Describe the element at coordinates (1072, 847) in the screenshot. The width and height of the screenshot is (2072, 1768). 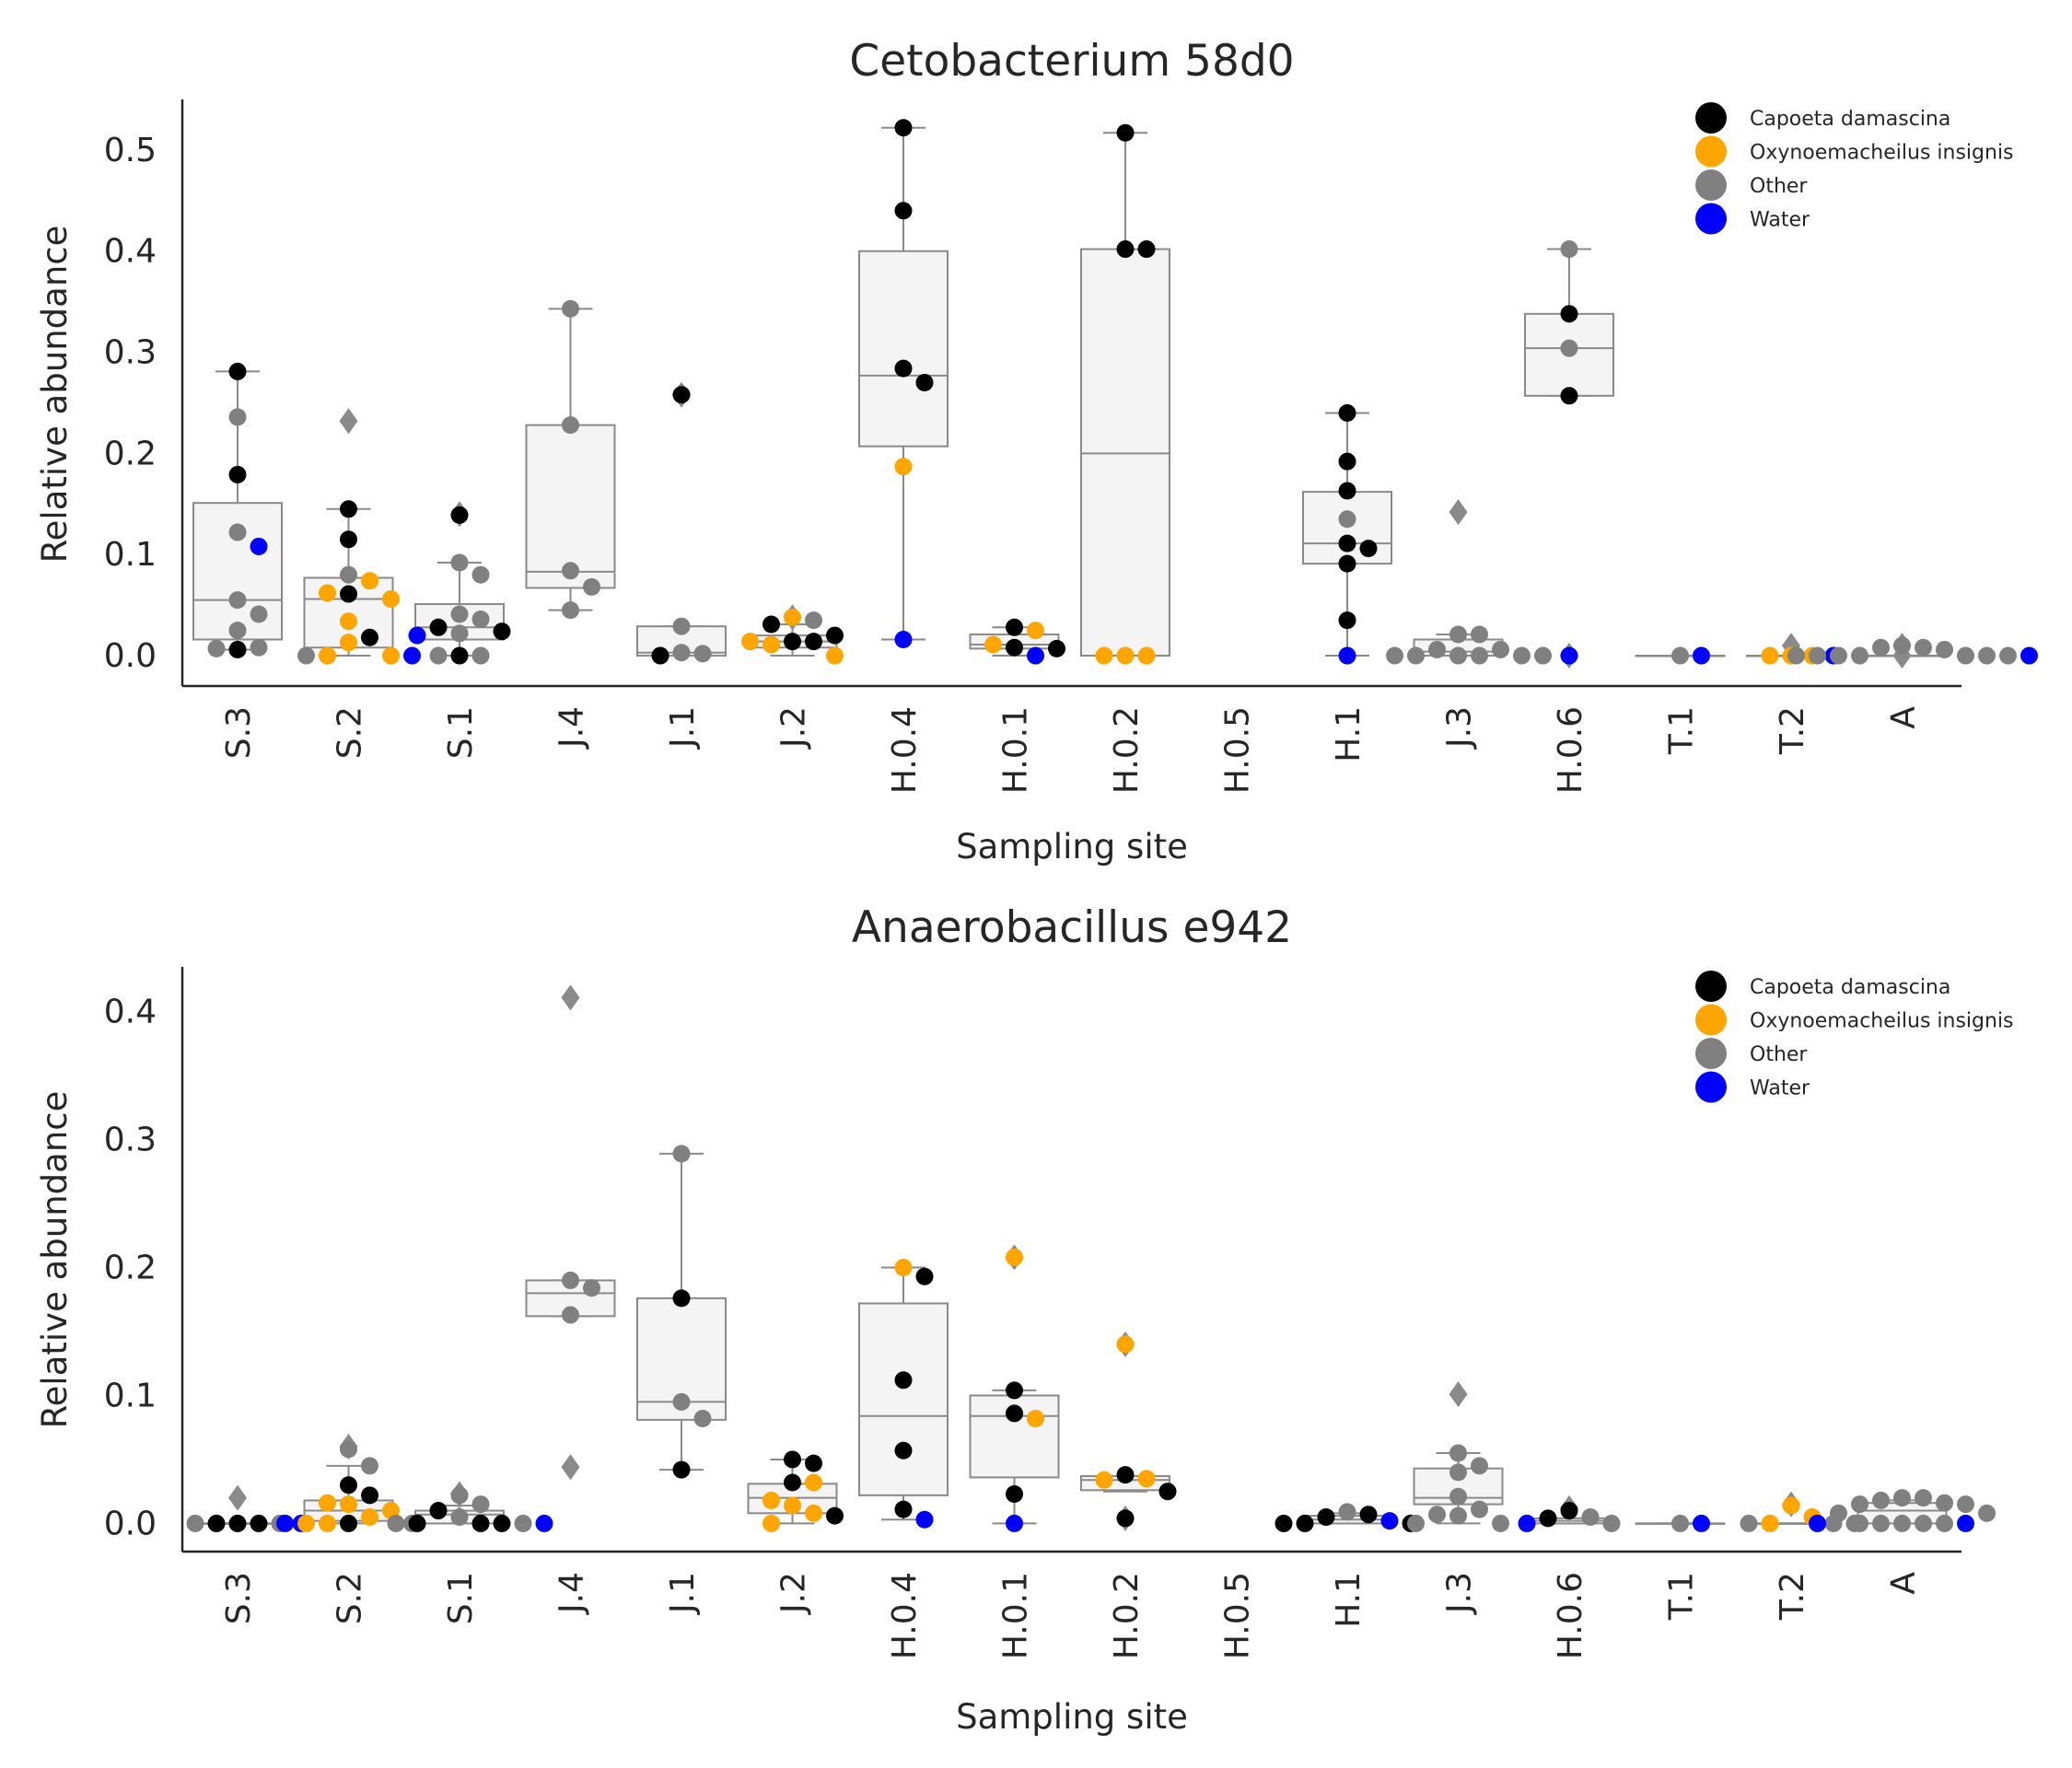
I see `x-axis-label: Sampling site` at that location.